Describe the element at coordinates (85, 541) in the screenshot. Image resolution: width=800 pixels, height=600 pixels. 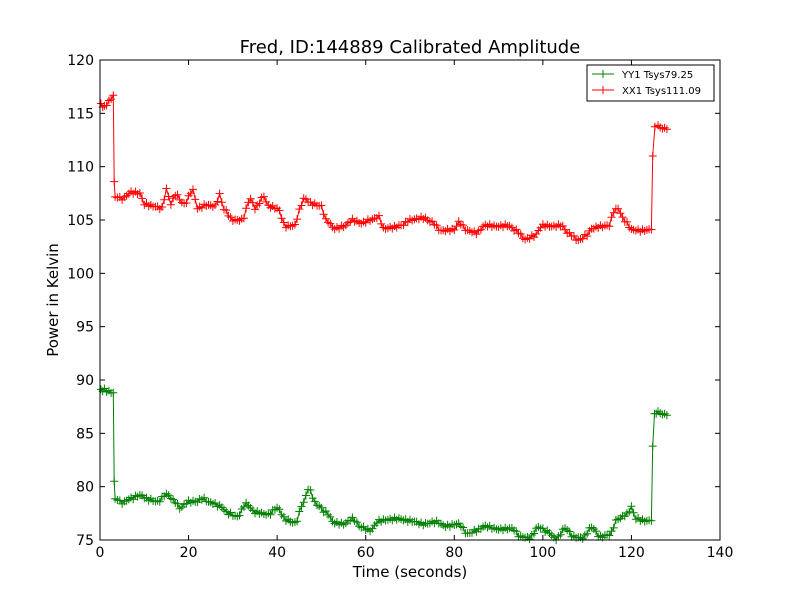
I see `y-tick-label: 75` at that location.